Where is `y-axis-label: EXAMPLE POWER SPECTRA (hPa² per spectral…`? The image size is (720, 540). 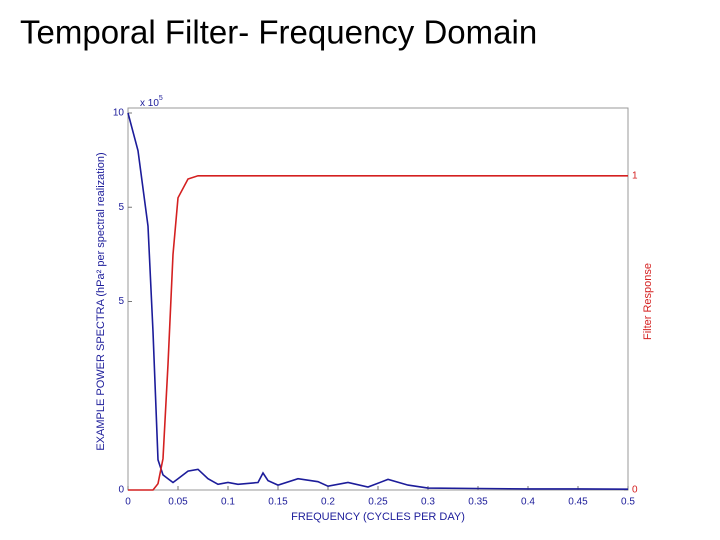
y-axis-label: EXAMPLE POWER SPECTRA (hPa² per spectral… is located at coordinates (101, 301).